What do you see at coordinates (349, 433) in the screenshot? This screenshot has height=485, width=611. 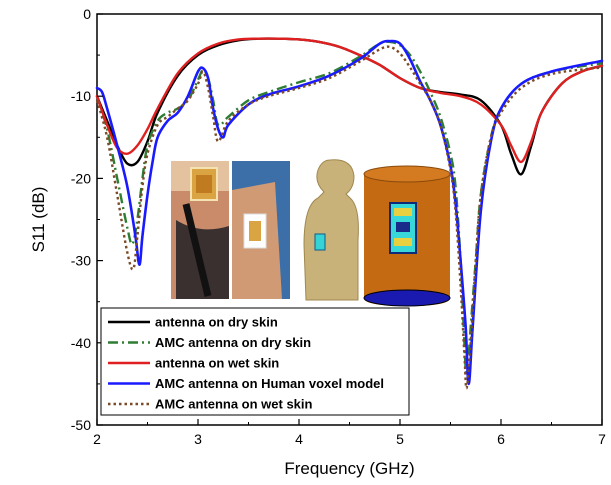 I see `x-axis: 2 3 4 5 6 7` at bounding box center [349, 433].